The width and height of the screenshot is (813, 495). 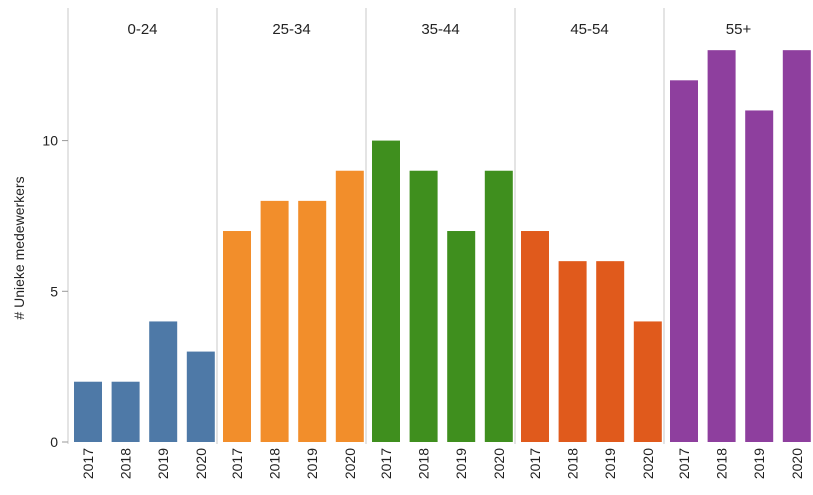 What do you see at coordinates (19, 247) in the screenshot?
I see `y-axis-title: # Unieke medewerkers` at bounding box center [19, 247].